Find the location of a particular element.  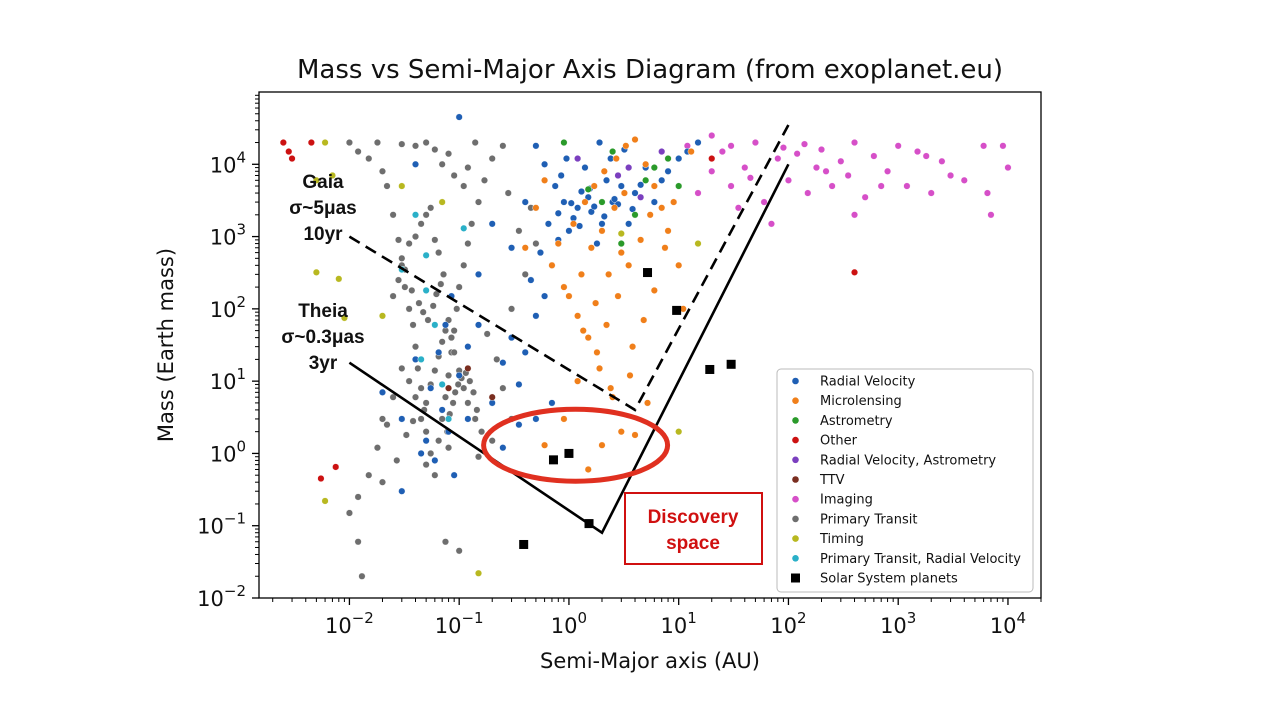

x-tick-label: 10⁴ is located at coordinates (1008, 623).